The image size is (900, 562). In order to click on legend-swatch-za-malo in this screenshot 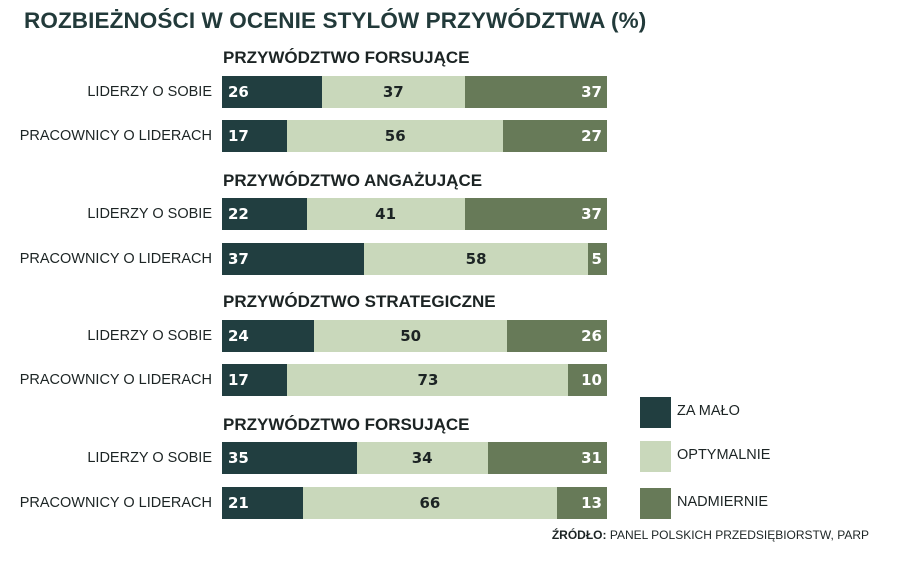, I will do `click(655, 412)`.